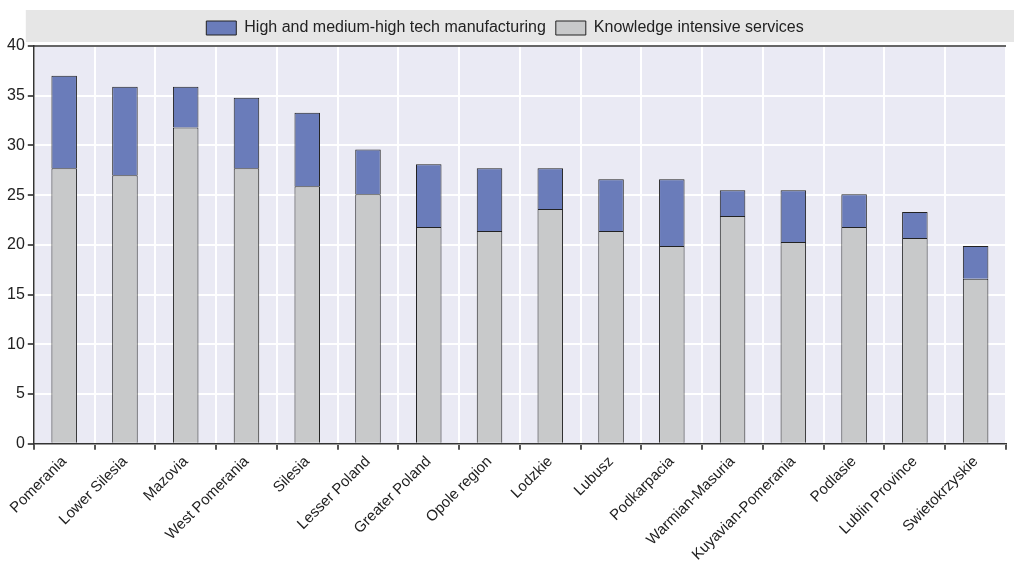 The image size is (1014, 571). What do you see at coordinates (20, 393) in the screenshot?
I see `y-tick-label: 5` at bounding box center [20, 393].